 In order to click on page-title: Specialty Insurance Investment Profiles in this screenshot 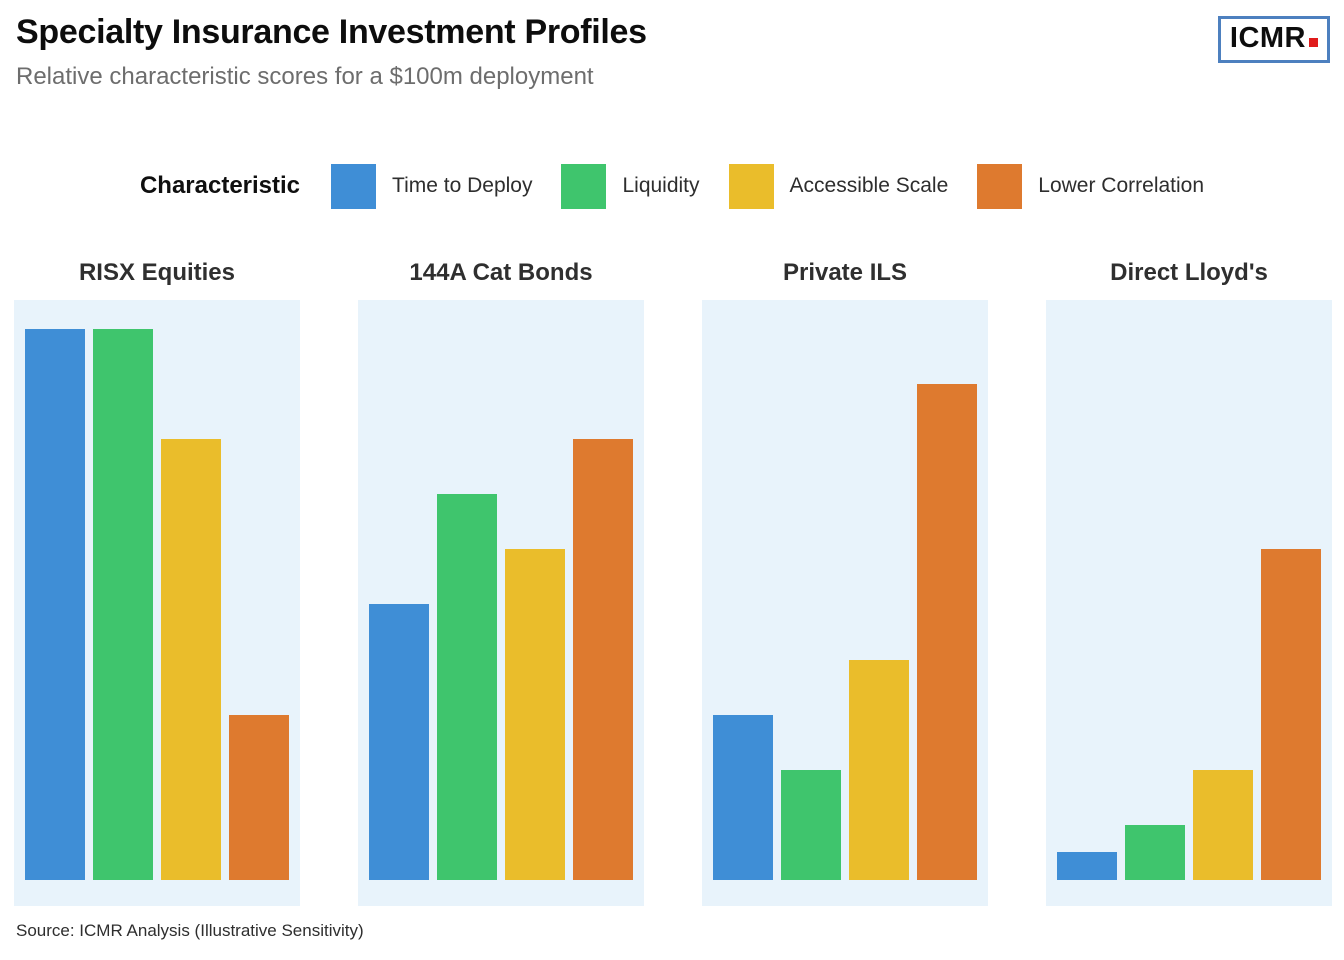, I will do `click(331, 32)`.